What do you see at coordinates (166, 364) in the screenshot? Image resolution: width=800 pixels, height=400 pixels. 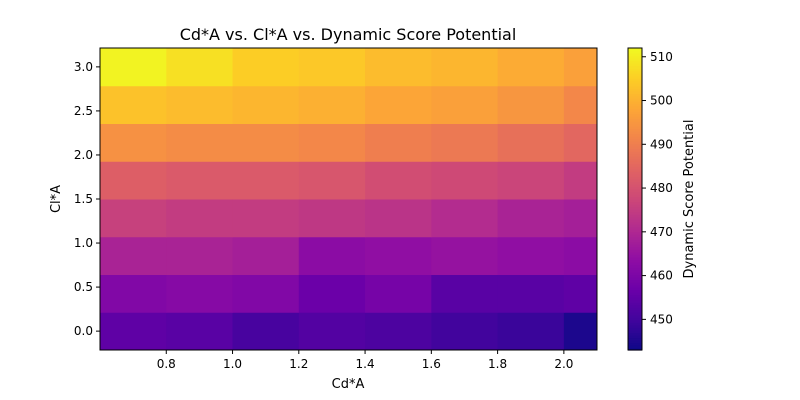 I see `x-tick-label: 0.8` at bounding box center [166, 364].